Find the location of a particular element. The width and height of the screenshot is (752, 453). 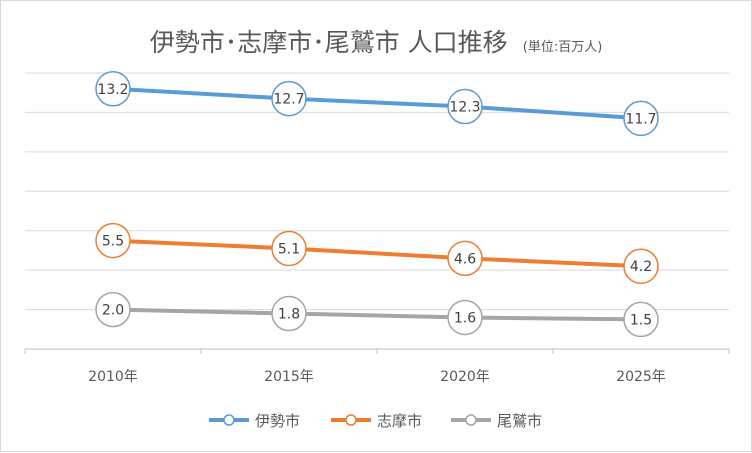

data-label: 12.7 is located at coordinates (288, 100).